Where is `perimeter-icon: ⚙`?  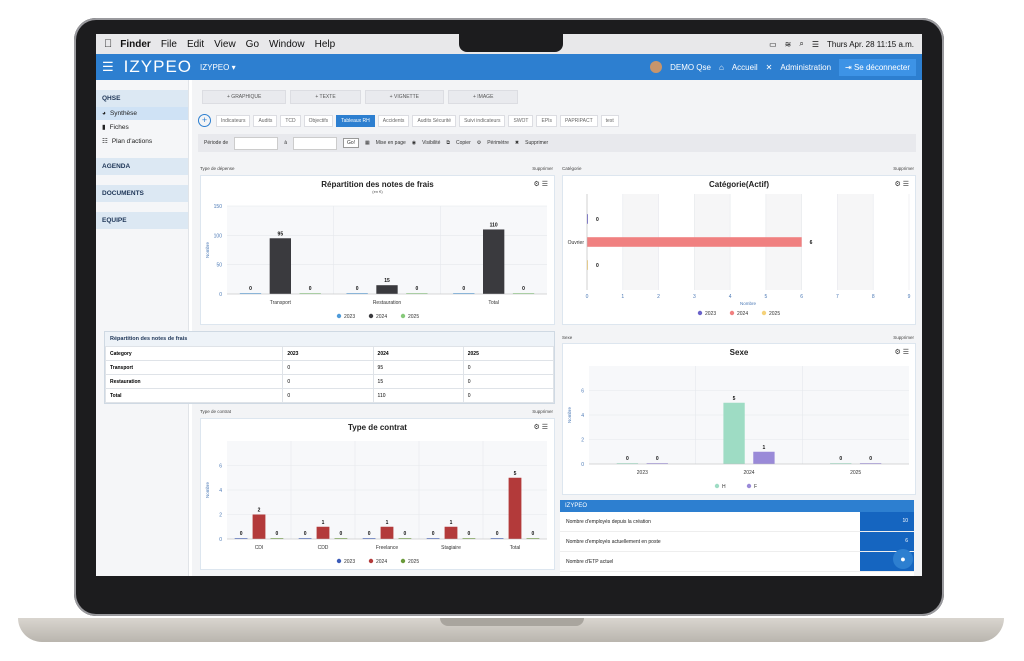
perimeter-icon: ⚙ is located at coordinates (479, 143).